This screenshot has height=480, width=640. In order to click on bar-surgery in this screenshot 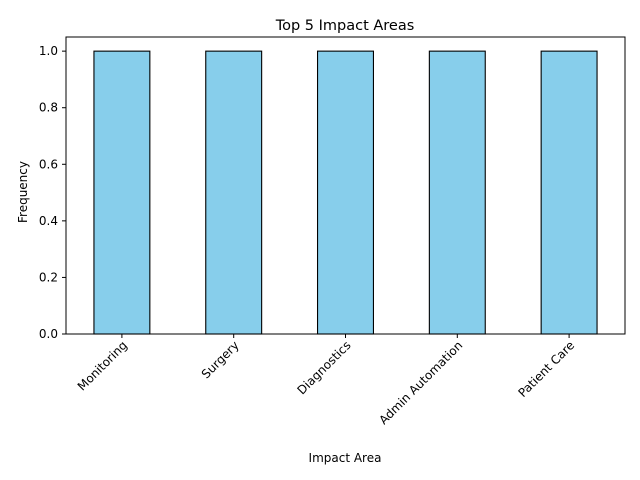, I will do `click(234, 192)`.